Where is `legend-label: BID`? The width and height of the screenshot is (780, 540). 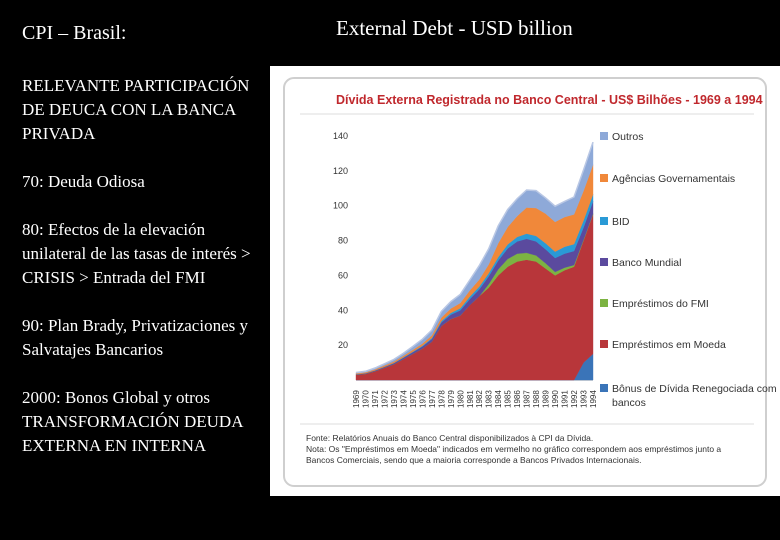 legend-label: BID is located at coordinates (621, 222).